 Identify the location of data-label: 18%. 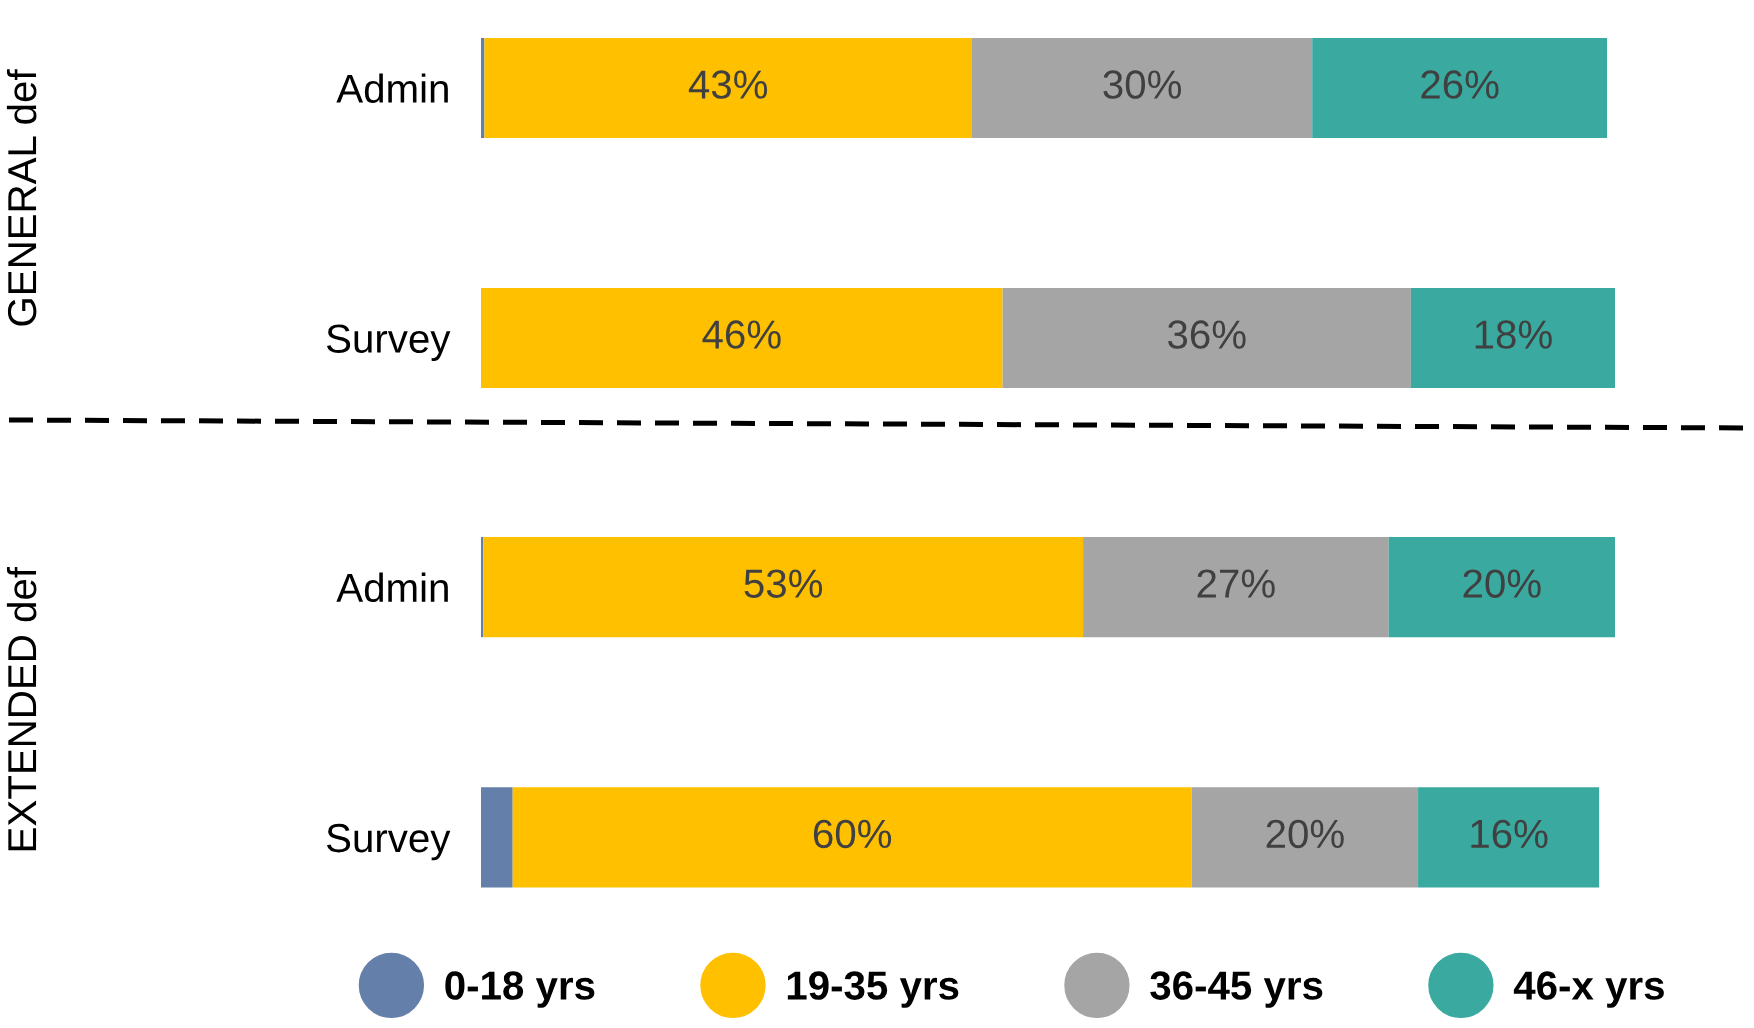
(1513, 334).